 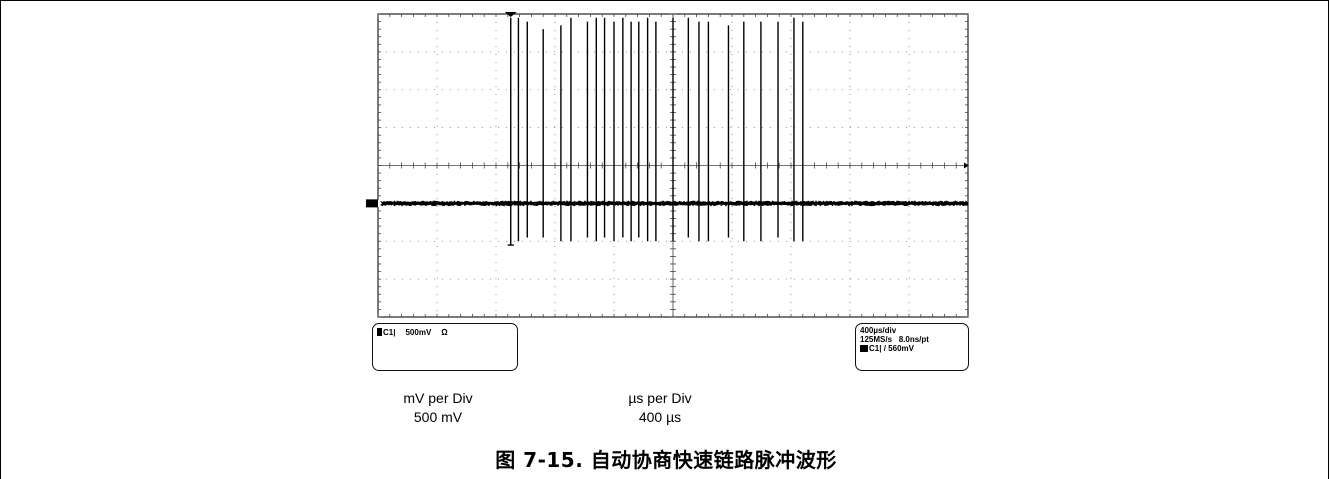 I want to click on volts-per-div: 500mV, so click(x=418, y=332).